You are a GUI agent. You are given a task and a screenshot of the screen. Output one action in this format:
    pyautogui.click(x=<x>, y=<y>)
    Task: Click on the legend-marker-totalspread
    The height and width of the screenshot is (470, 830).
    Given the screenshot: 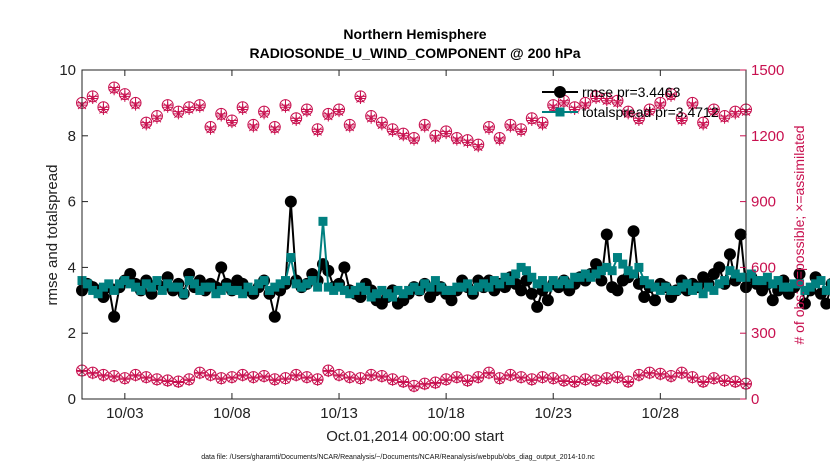 What is the action you would take?
    pyautogui.click(x=560, y=112)
    